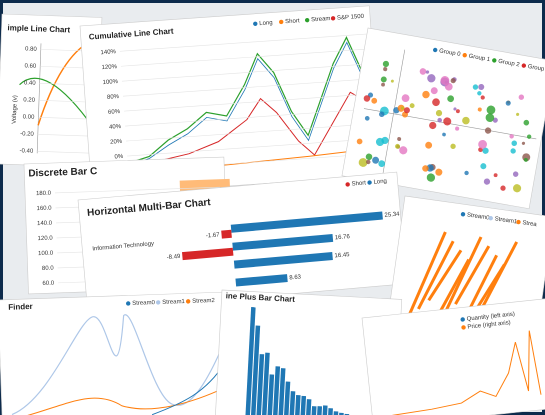 The width and height of the screenshot is (545, 415). I want to click on y-tick-label: 40%, so click(115, 127).